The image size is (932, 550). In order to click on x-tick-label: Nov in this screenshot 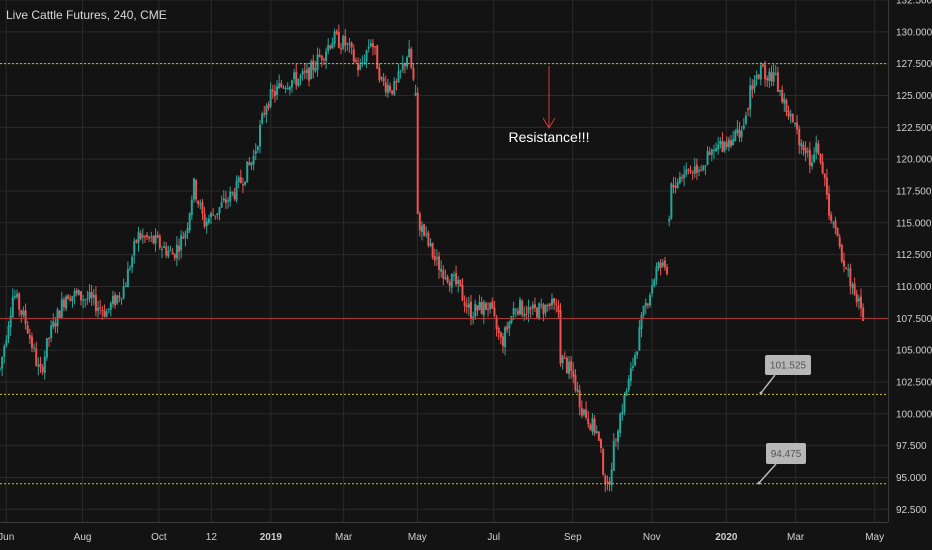, I will do `click(652, 537)`.